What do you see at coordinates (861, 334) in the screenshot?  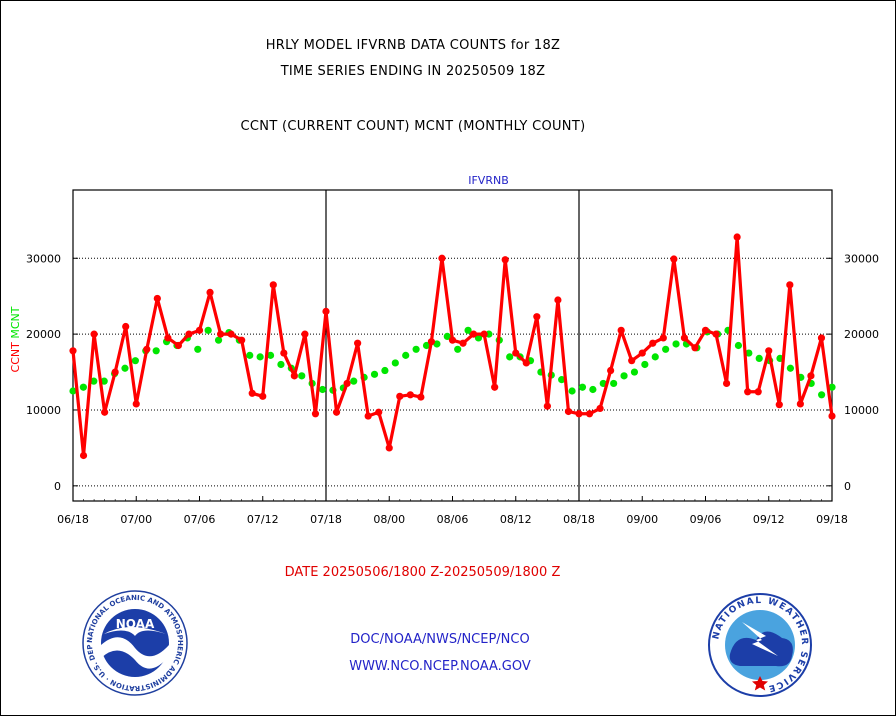 I see `y-tick-label-right-2: 20000` at bounding box center [861, 334].